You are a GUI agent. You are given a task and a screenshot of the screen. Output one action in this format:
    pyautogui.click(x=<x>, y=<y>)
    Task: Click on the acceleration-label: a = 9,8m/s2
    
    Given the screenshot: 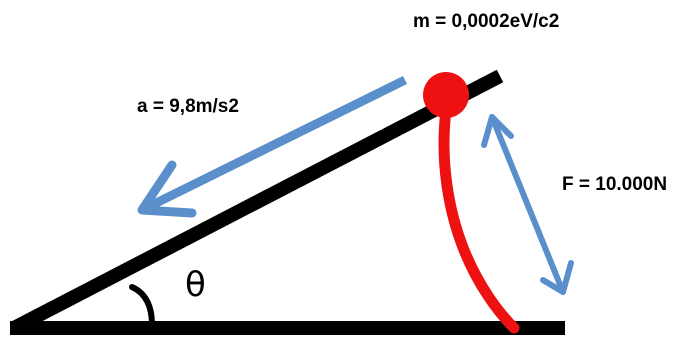 What is the action you would take?
    pyautogui.click(x=188, y=106)
    